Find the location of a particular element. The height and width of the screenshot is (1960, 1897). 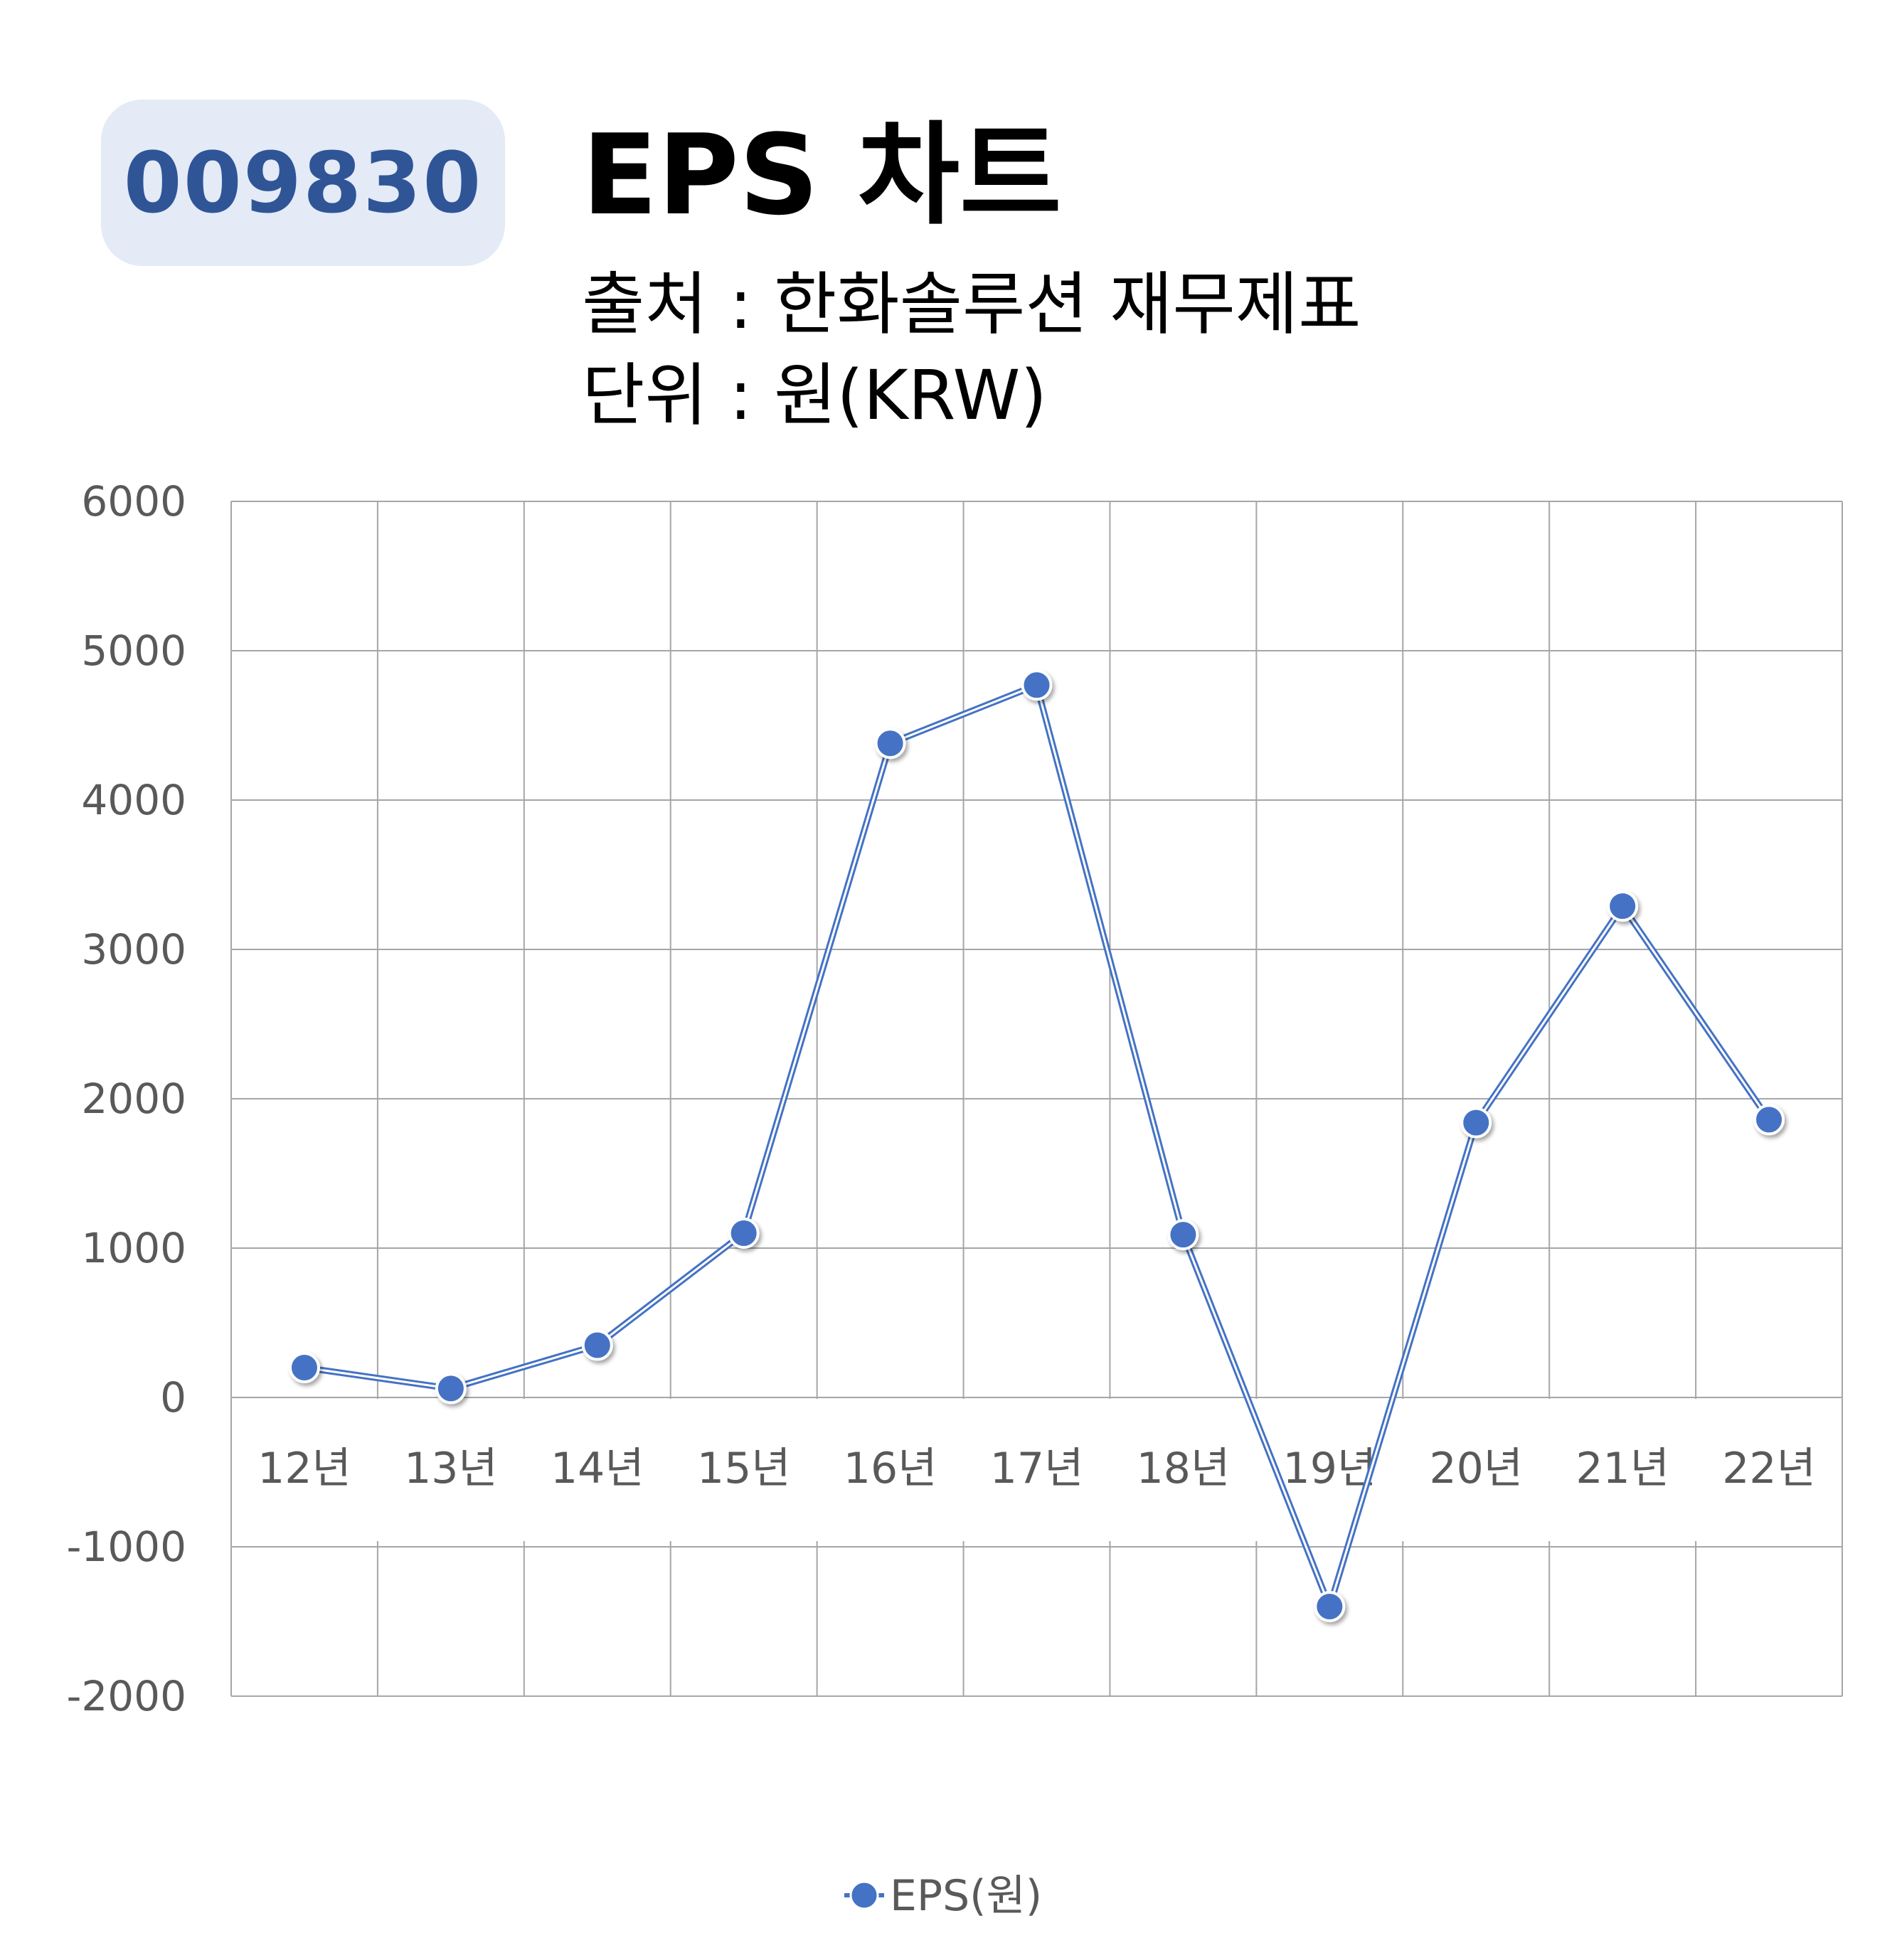

x-tick-label: 20년 is located at coordinates (1476, 1468).